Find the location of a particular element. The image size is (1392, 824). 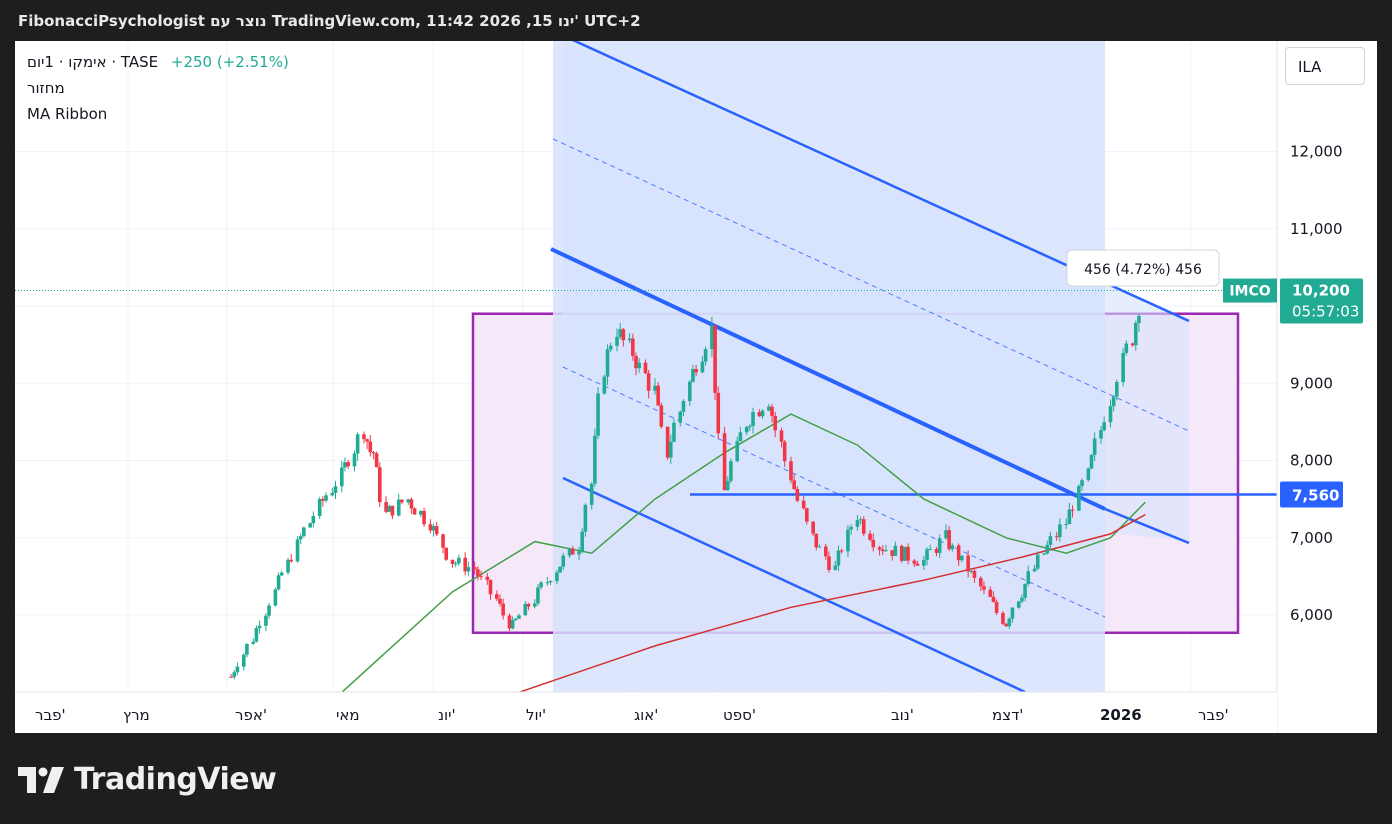

main-trendline is located at coordinates (828, 379).